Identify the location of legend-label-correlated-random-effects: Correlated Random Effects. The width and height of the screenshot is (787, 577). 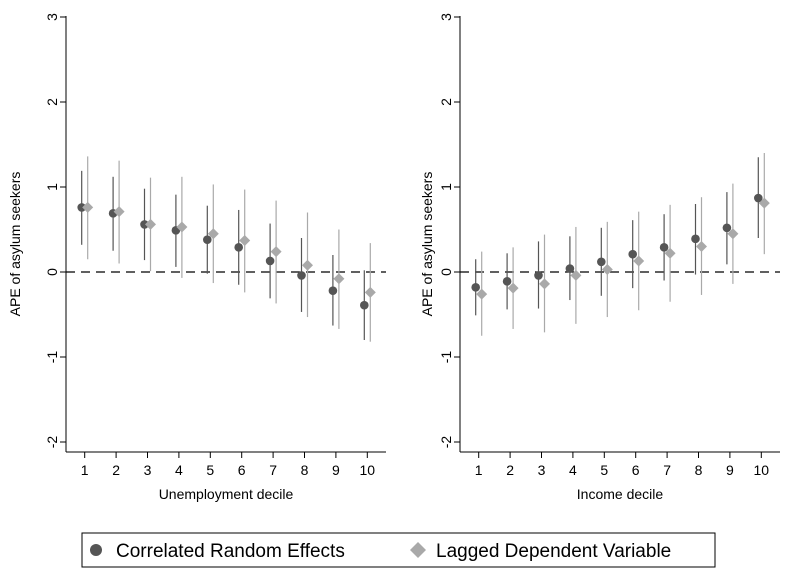
(230, 551).